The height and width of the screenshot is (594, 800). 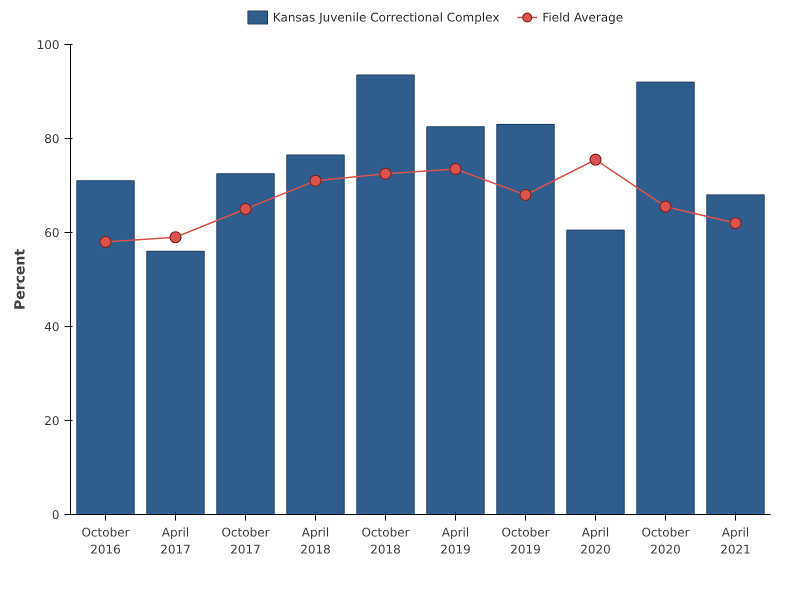 What do you see at coordinates (245, 541) in the screenshot?
I see `x-tick-label: October 2017` at bounding box center [245, 541].